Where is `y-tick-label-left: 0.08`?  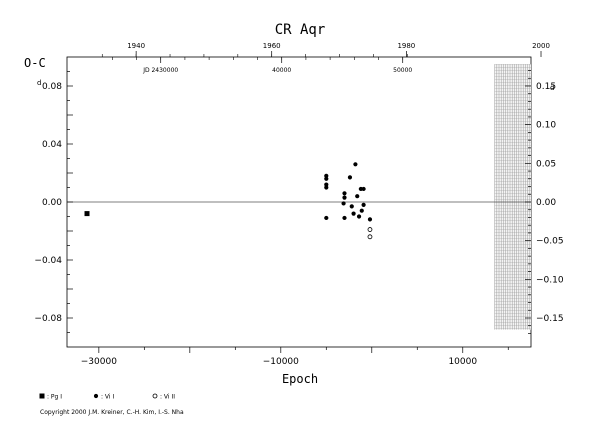
y-tick-label-left: 0.08 is located at coordinates (52, 87).